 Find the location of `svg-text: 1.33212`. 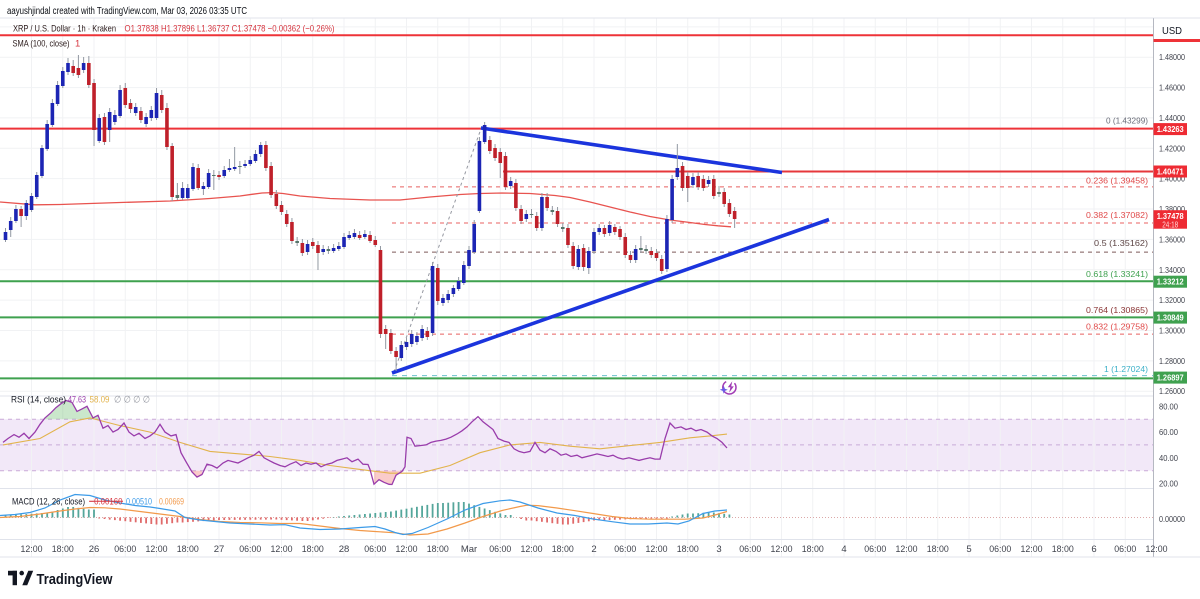

svg-text: 1.33212 is located at coordinates (1171, 282).